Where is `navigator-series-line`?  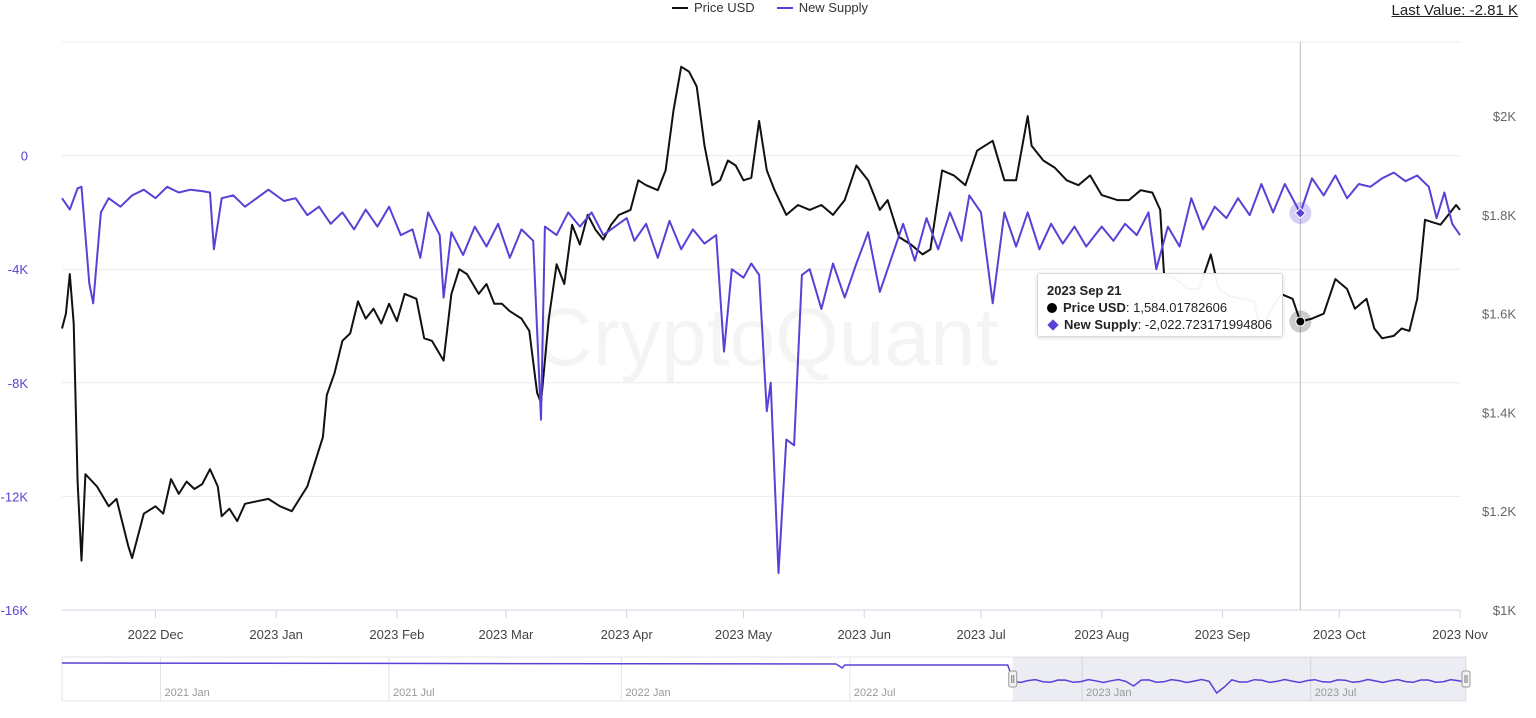 navigator-series-line is located at coordinates (764, 678).